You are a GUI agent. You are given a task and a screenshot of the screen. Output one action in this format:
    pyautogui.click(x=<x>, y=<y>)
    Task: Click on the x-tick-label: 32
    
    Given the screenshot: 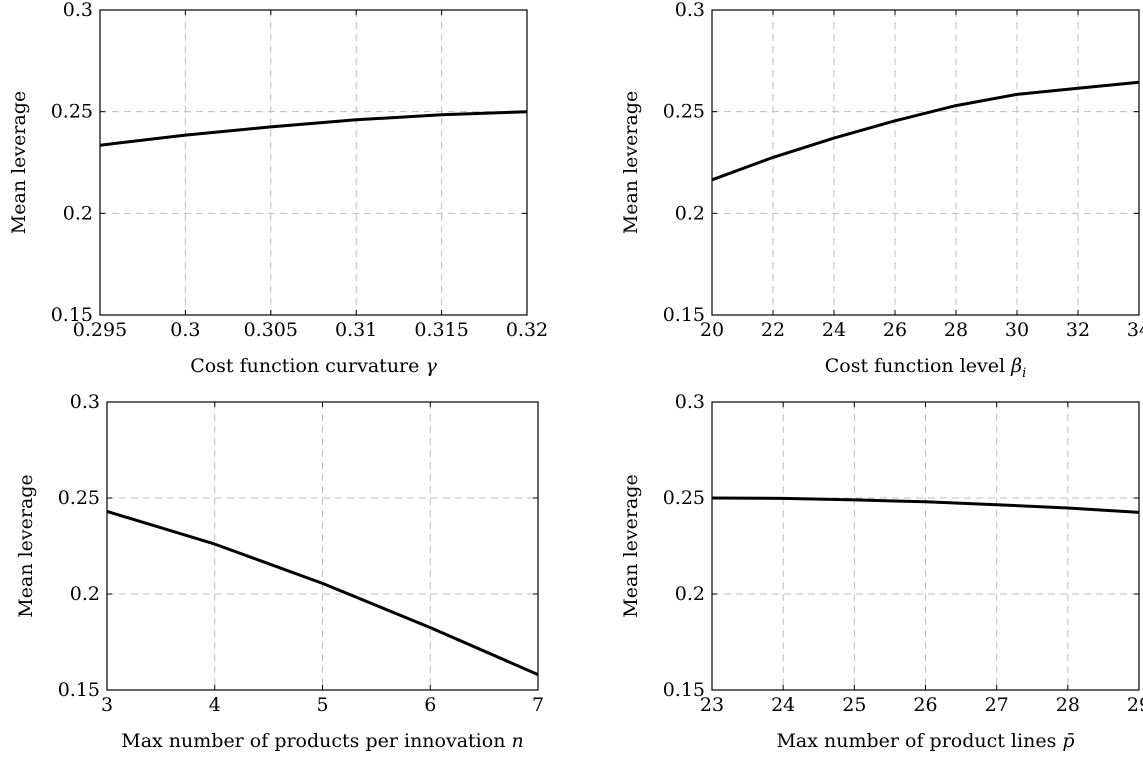 What is the action you would take?
    pyautogui.click(x=1078, y=330)
    